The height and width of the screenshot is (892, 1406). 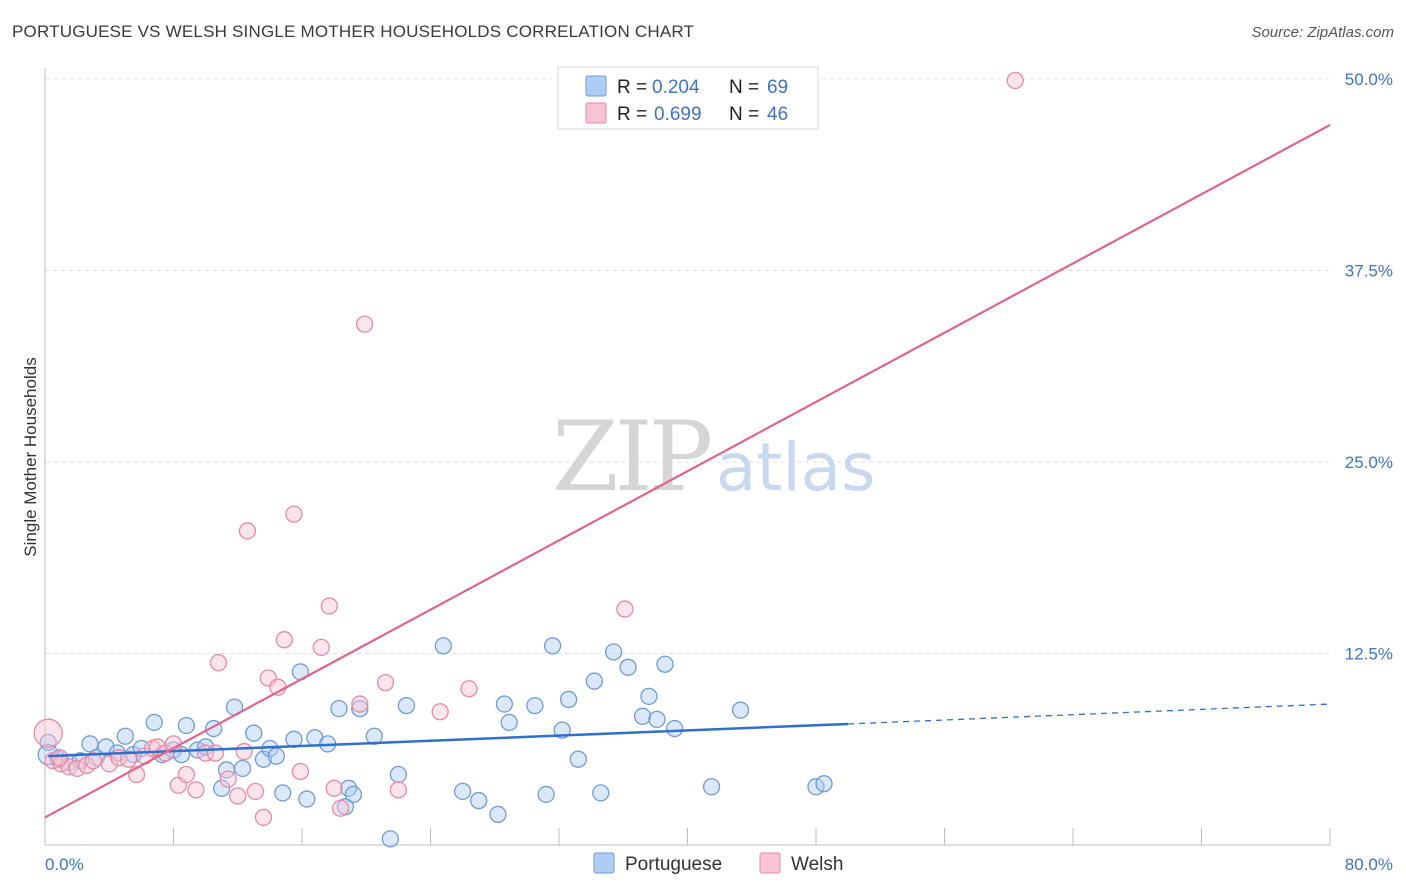 I want to click on x-tick-label-min: 0.0%, so click(x=64, y=864).